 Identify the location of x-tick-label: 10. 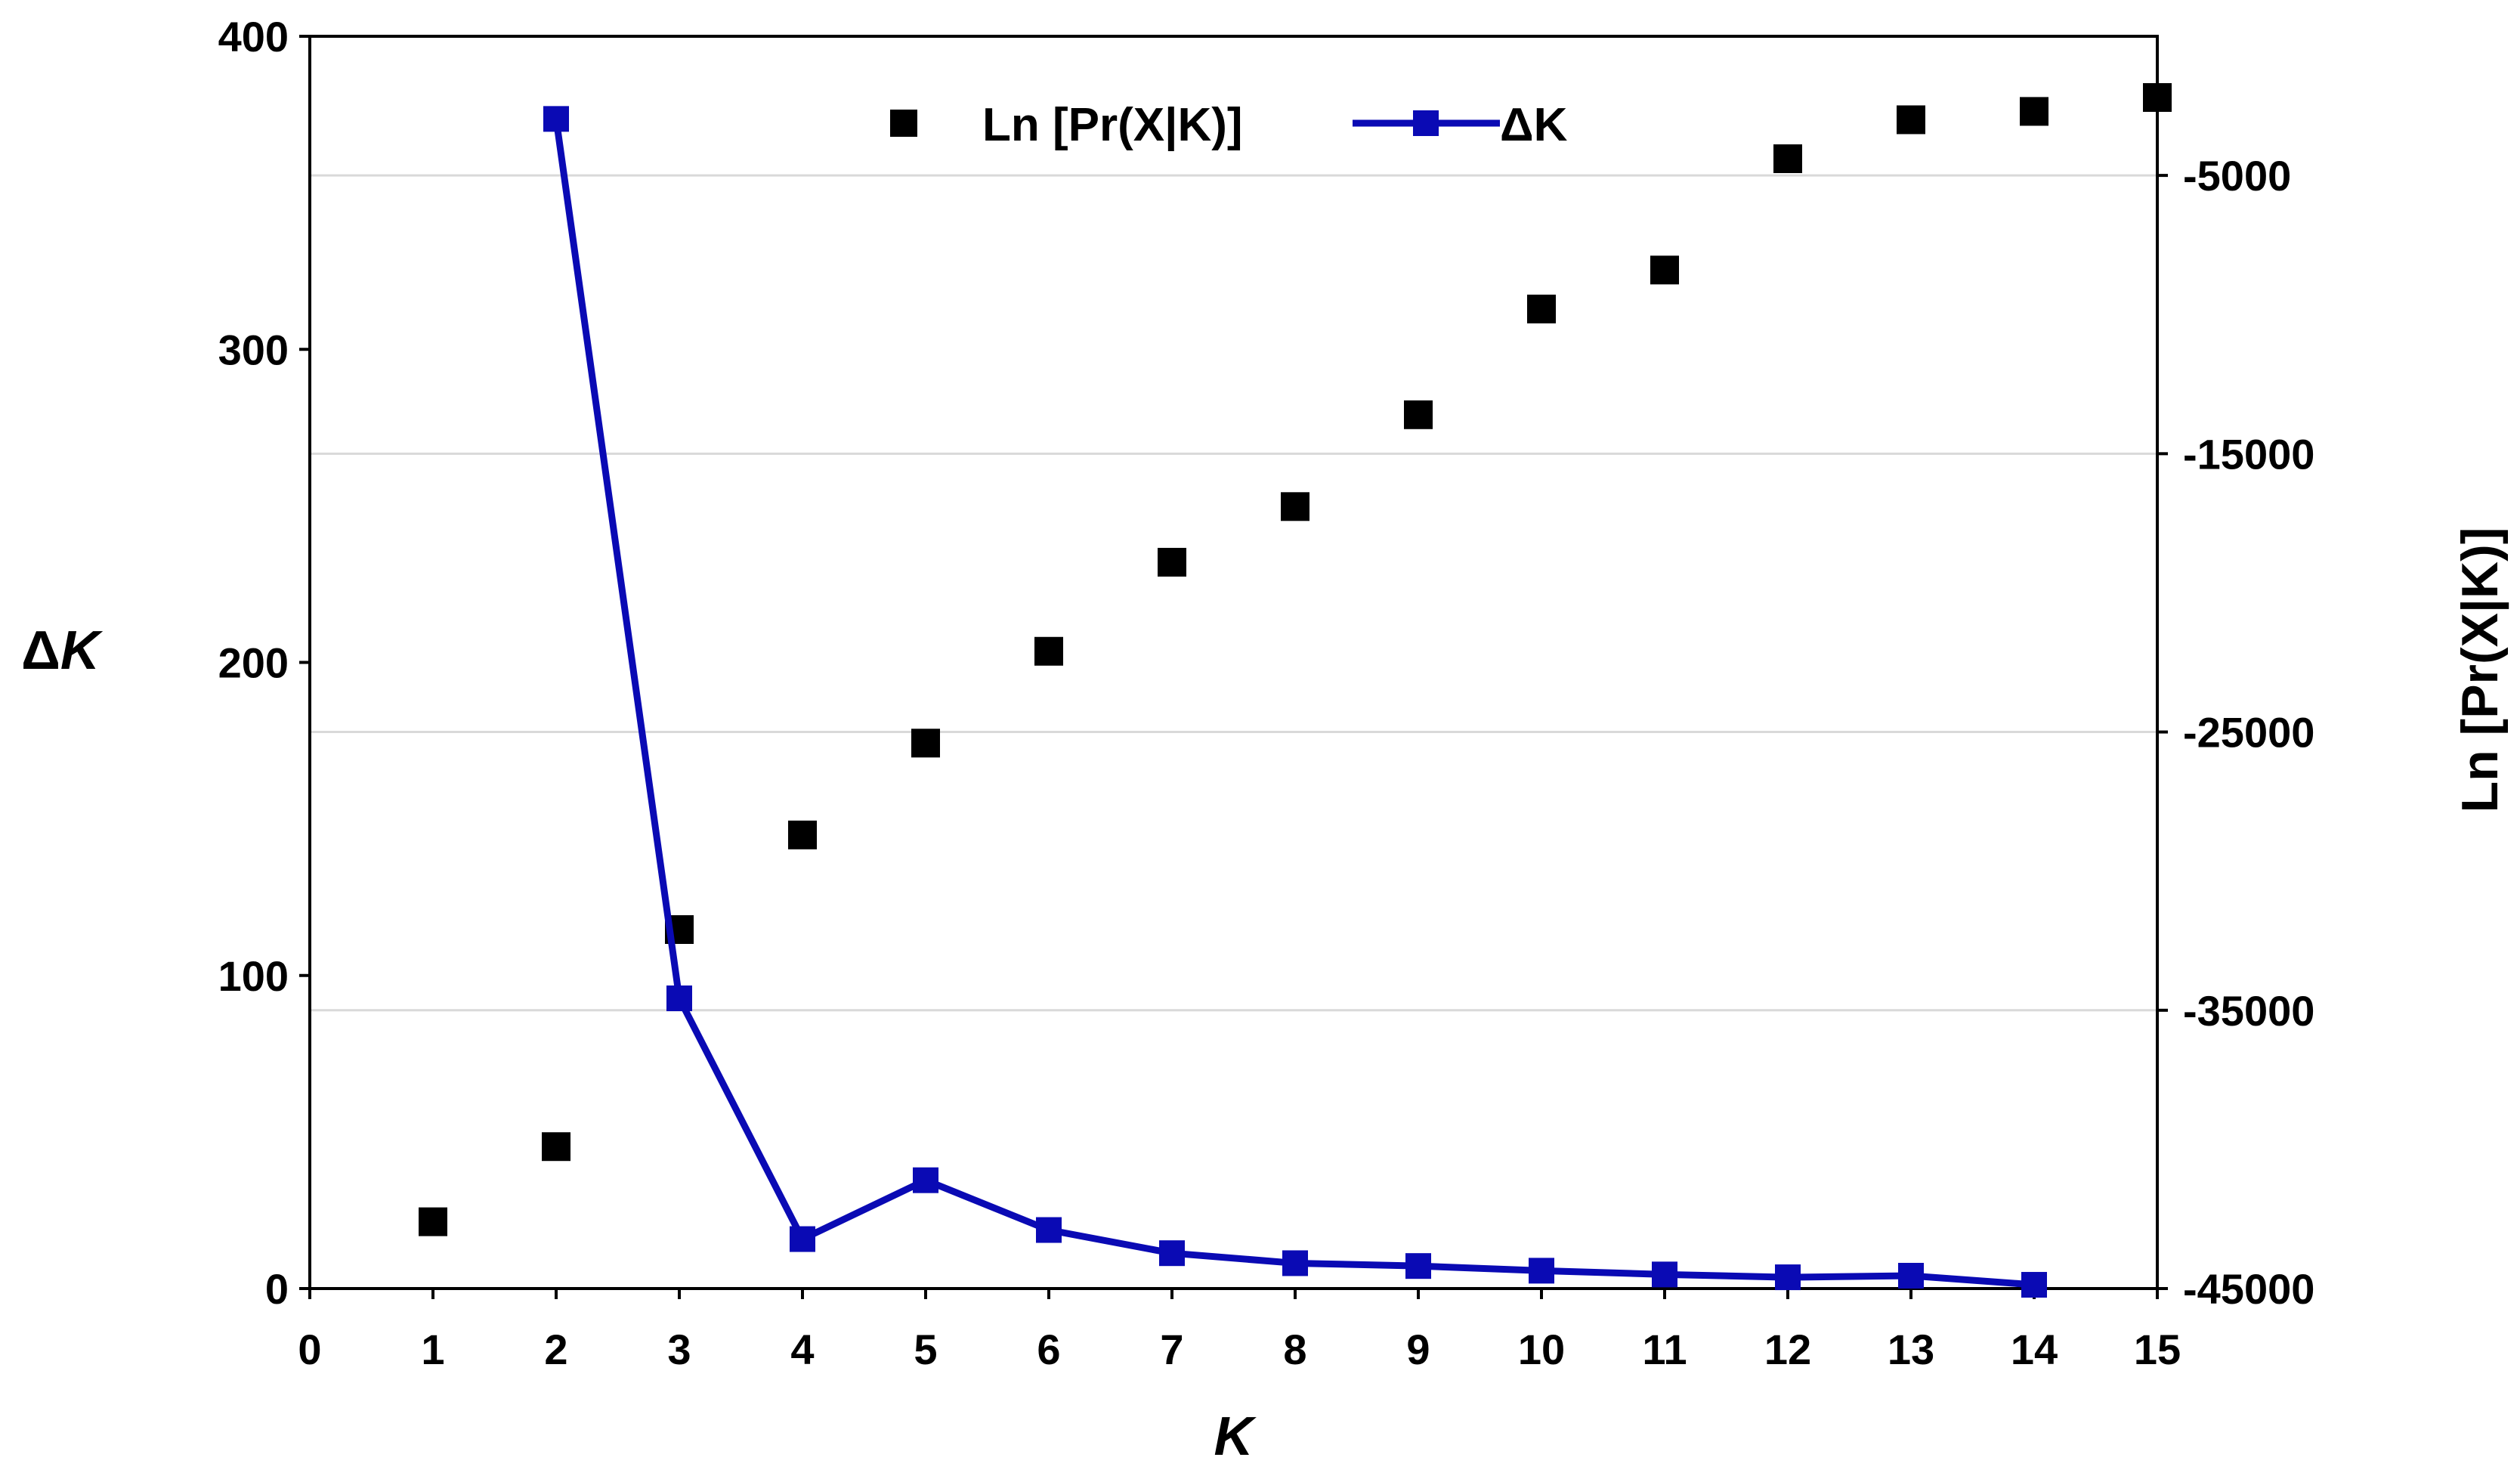
(1541, 1349).